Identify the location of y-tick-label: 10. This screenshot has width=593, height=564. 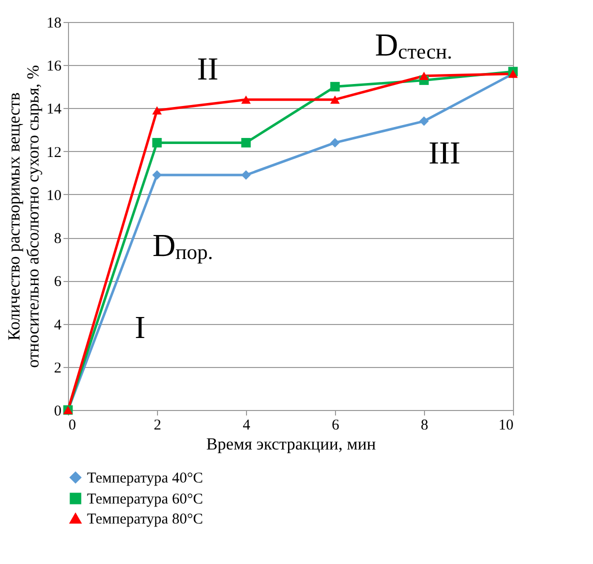
(54, 196).